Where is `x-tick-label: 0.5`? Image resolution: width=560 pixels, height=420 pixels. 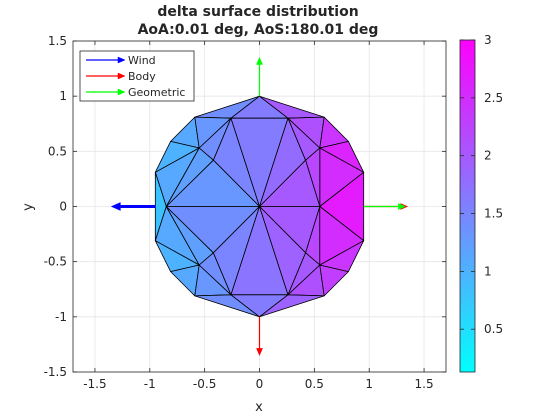 x-tick-label: 0.5 is located at coordinates (314, 384).